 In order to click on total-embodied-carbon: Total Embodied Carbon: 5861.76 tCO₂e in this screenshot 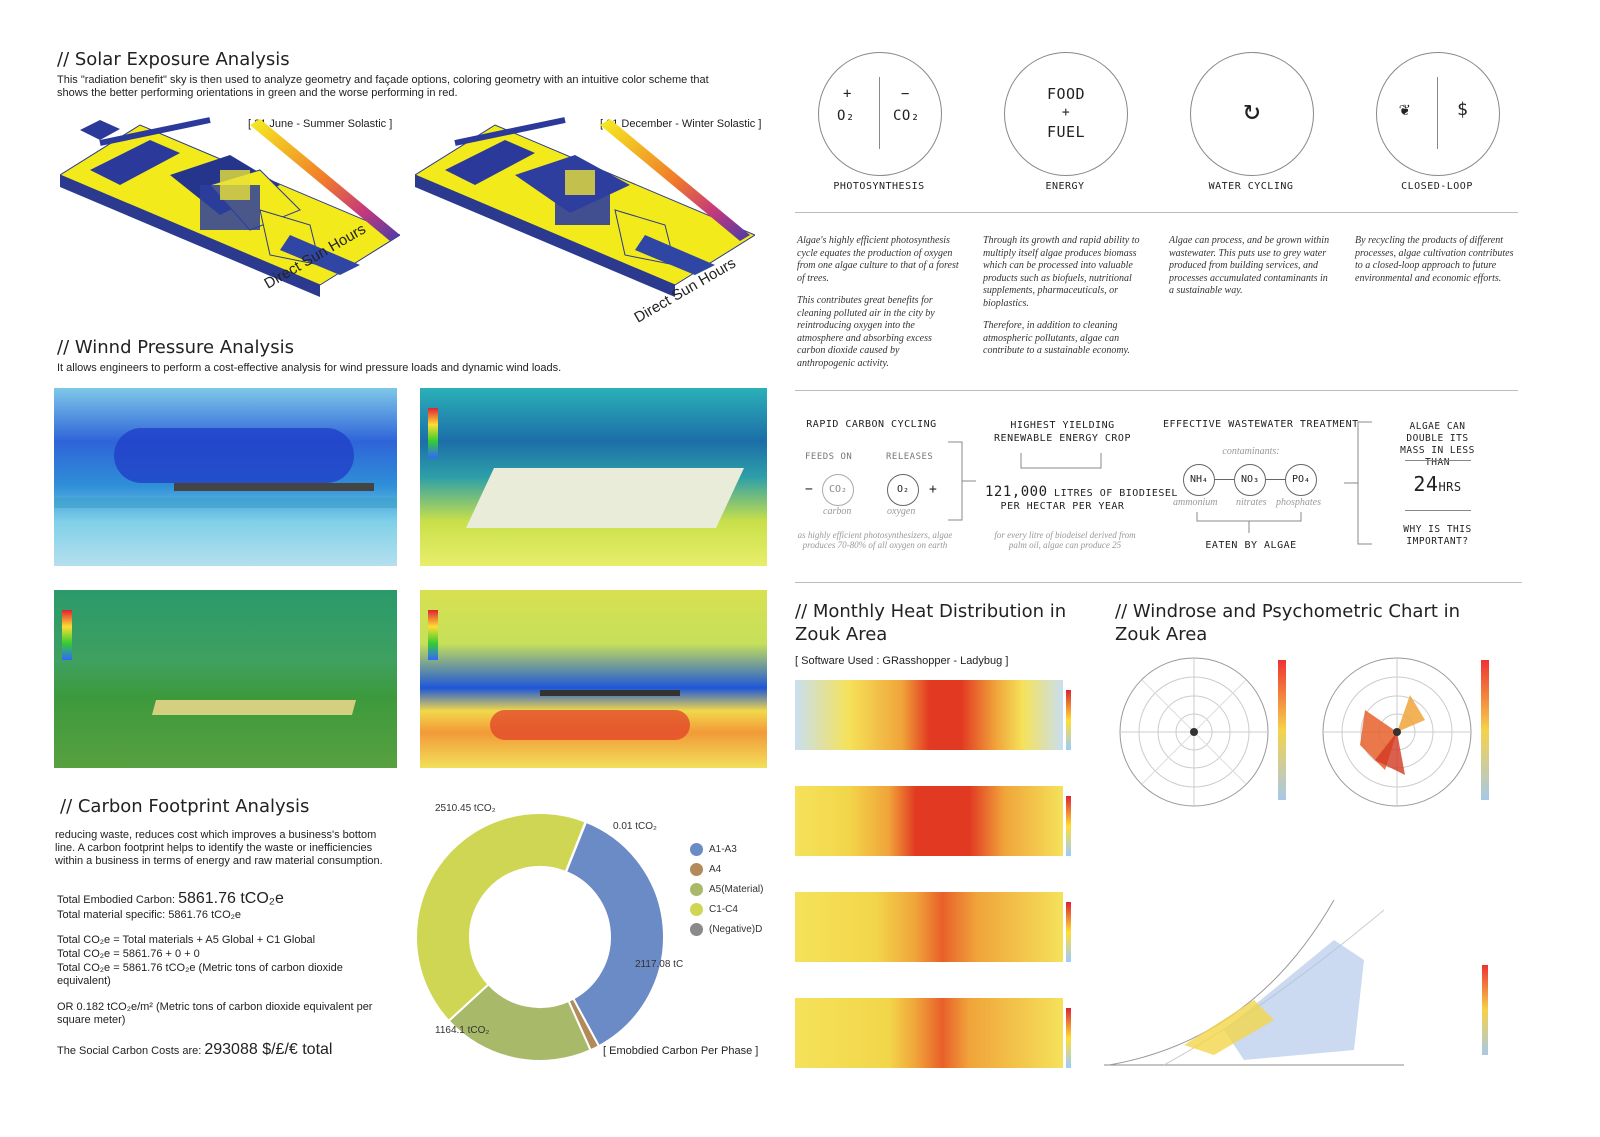, I will do `click(170, 898)`.